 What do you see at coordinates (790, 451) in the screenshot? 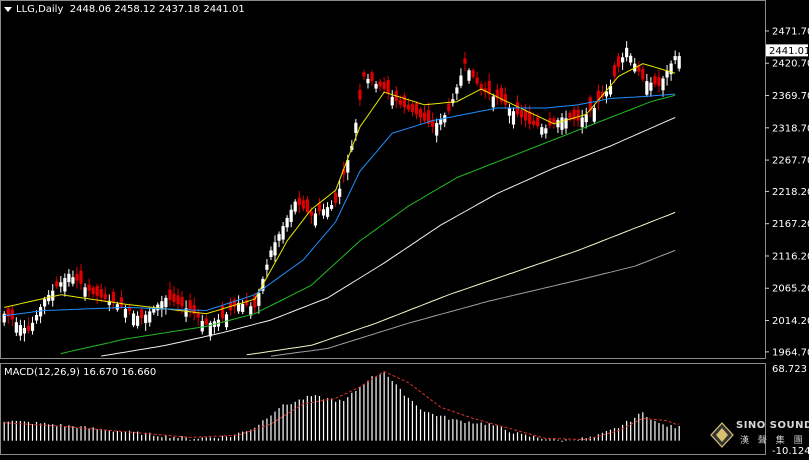
I see `macd-min-label: -10.124` at bounding box center [790, 451].